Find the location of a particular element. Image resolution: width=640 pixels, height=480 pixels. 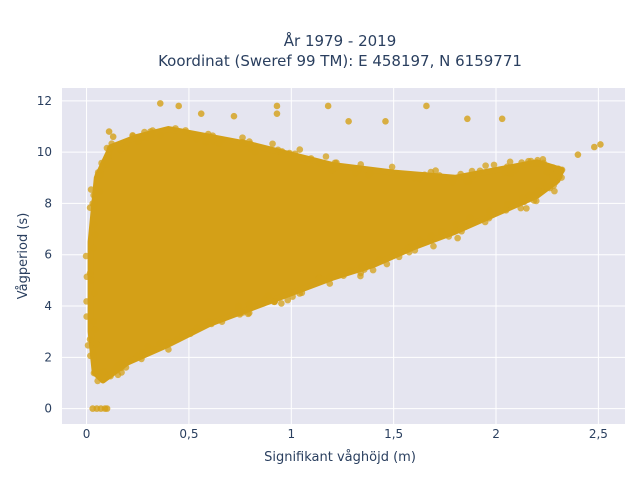

x-tick-label: 2 is located at coordinates (496, 434).